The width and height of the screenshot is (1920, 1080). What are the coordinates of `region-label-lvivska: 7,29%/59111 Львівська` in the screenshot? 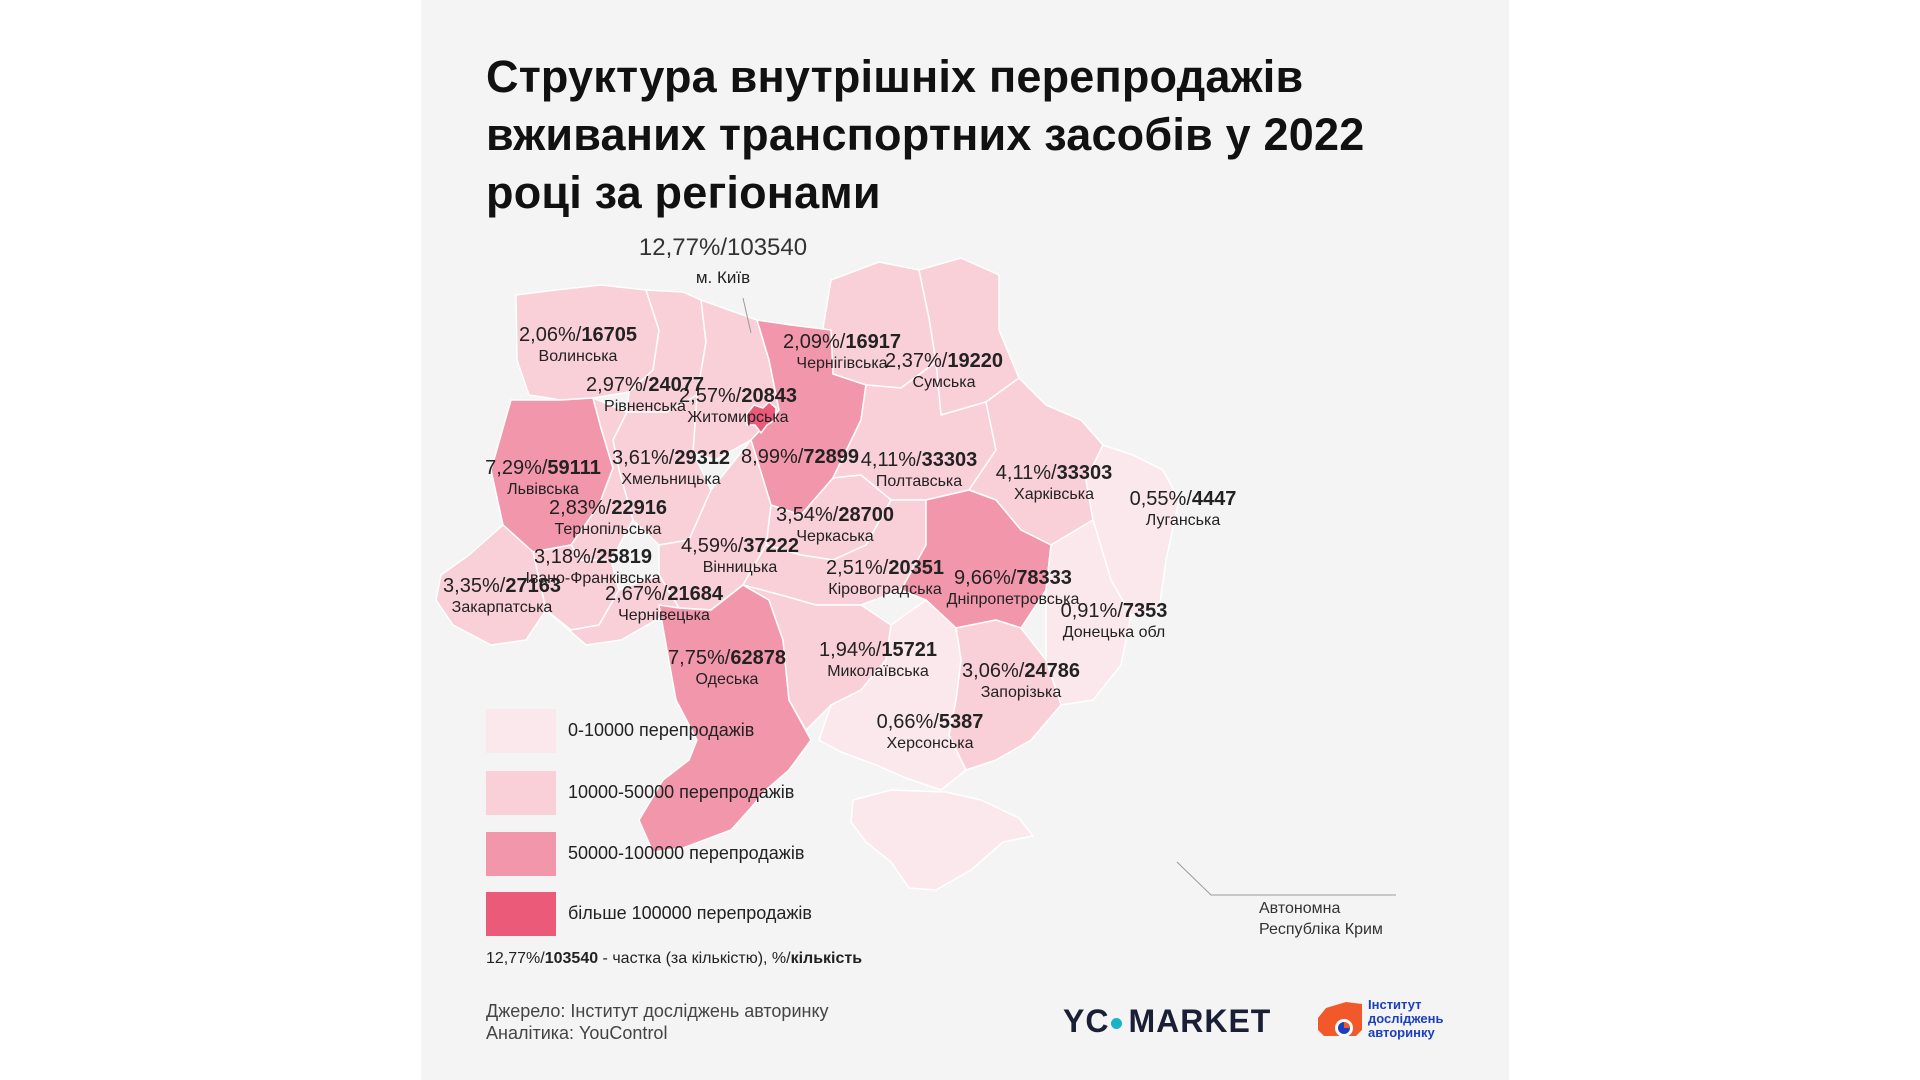 It's located at (543, 478).